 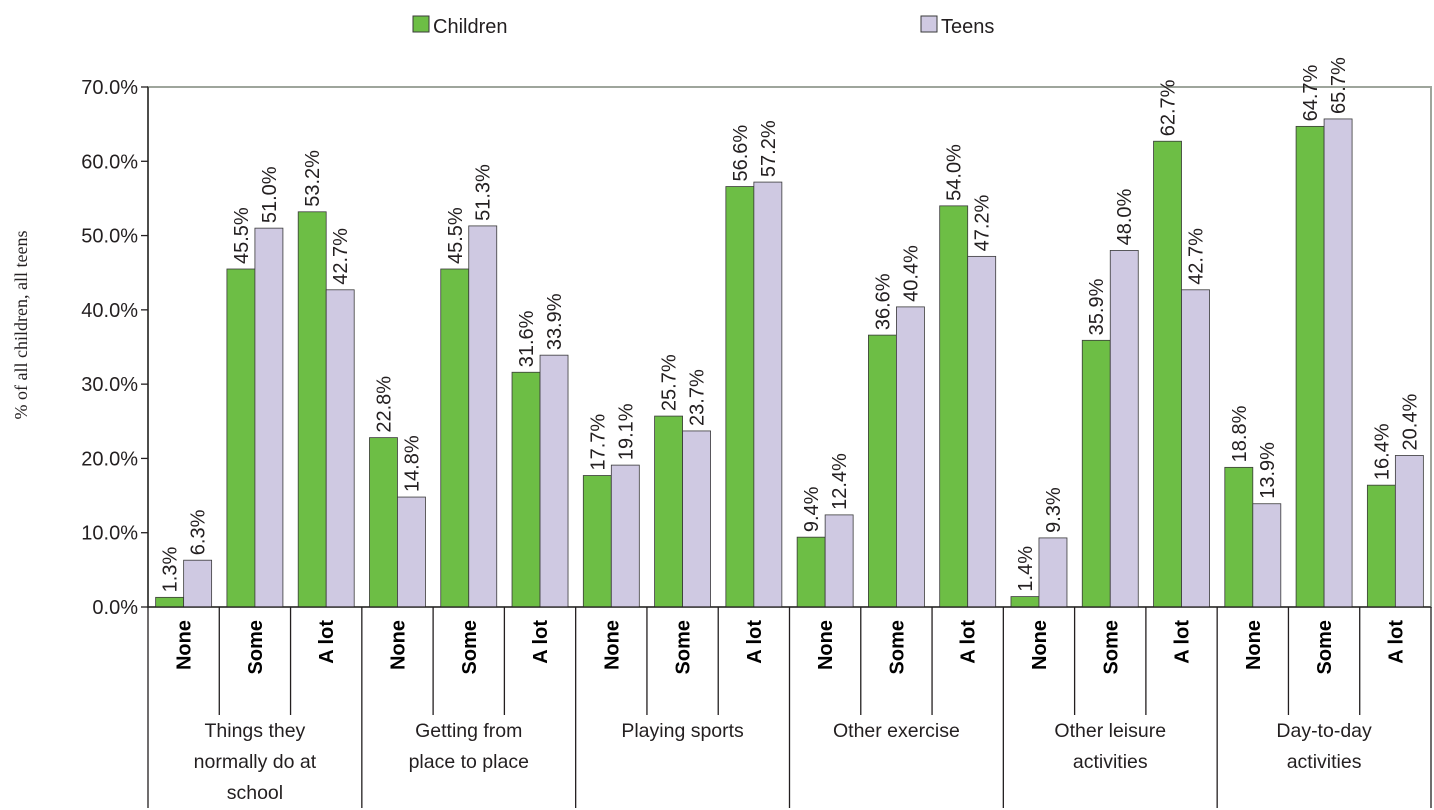 I want to click on data-label-children: 53.2%, so click(x=313, y=178).